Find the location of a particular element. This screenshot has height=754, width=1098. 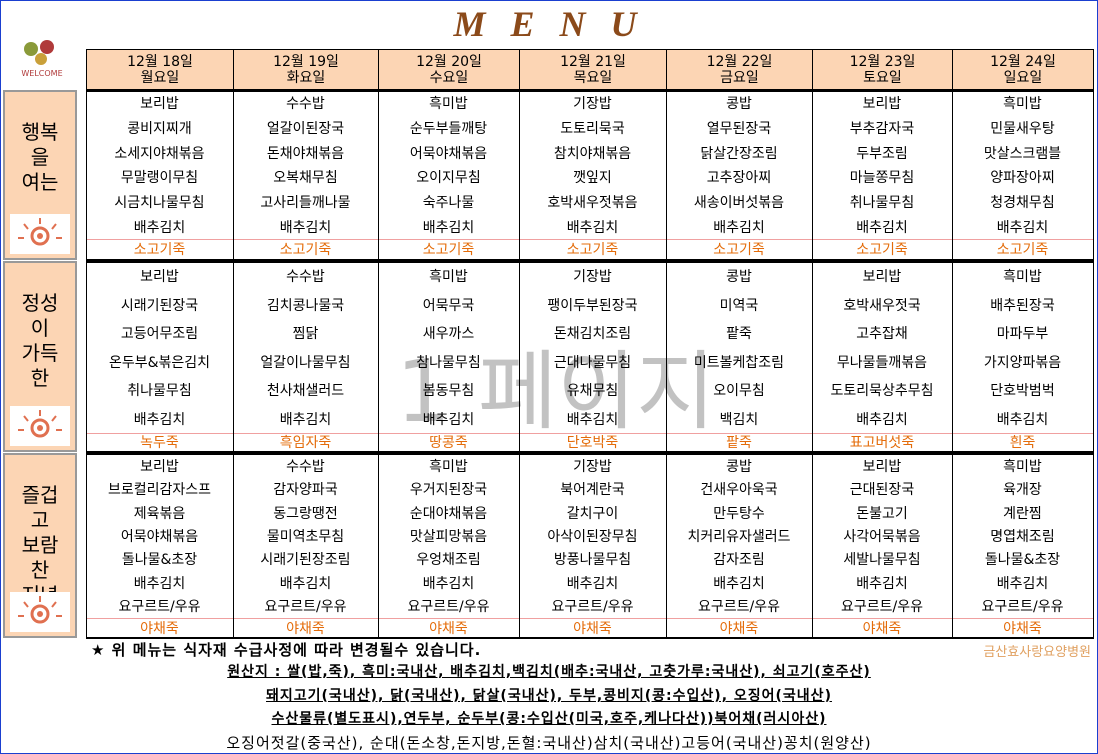

menu-item: 천사채샐러드 is located at coordinates (305, 391).